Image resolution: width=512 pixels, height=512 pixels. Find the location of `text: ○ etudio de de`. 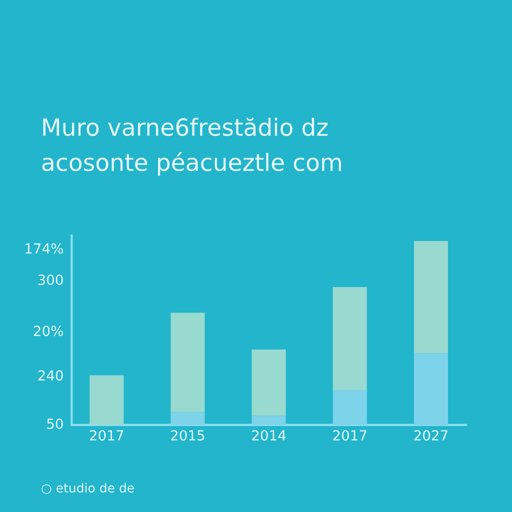

text: ○ etudio de de is located at coordinates (88, 488).